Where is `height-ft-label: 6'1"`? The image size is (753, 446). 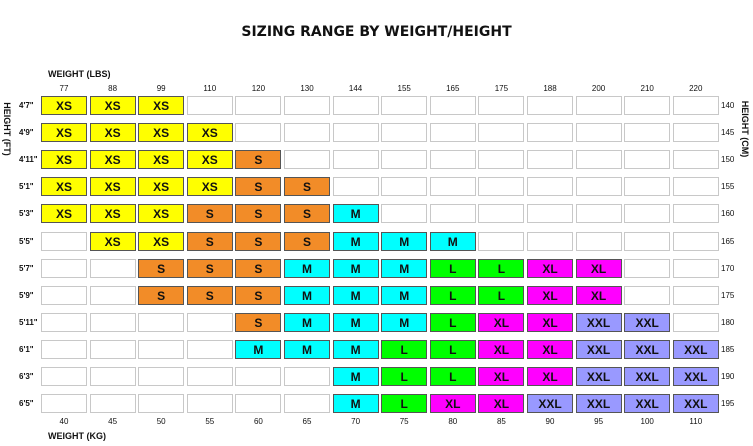
height-ft-label: 6'1" is located at coordinates (26, 349).